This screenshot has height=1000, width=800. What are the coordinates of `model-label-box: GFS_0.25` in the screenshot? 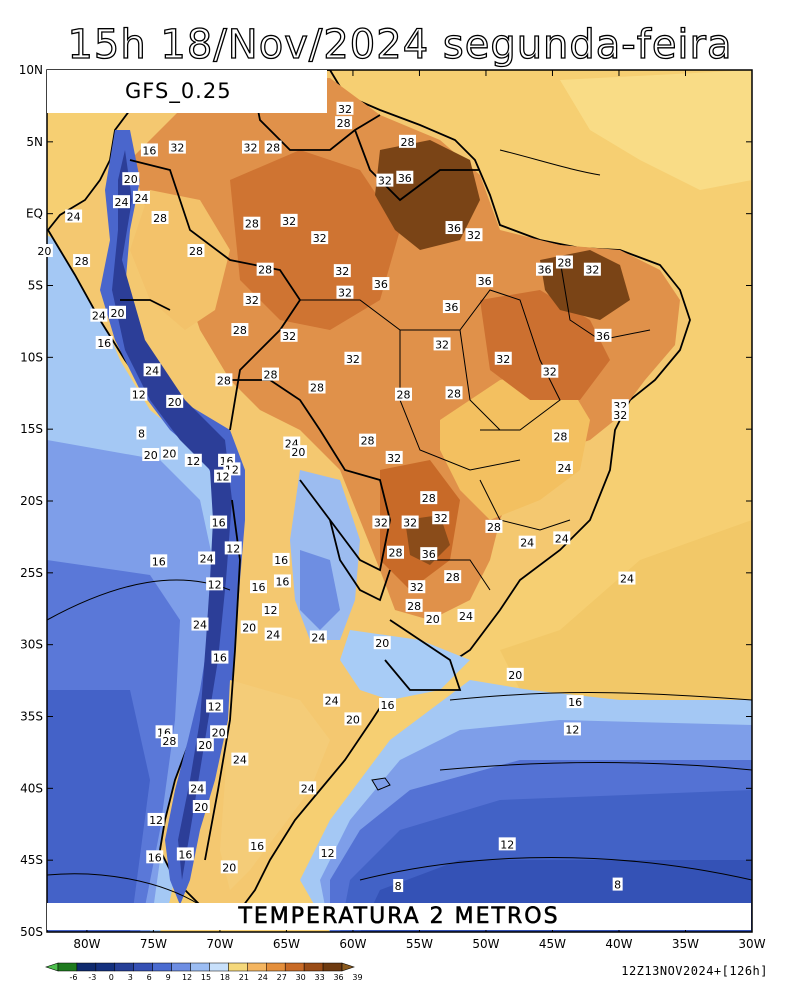 It's located at (187, 91).